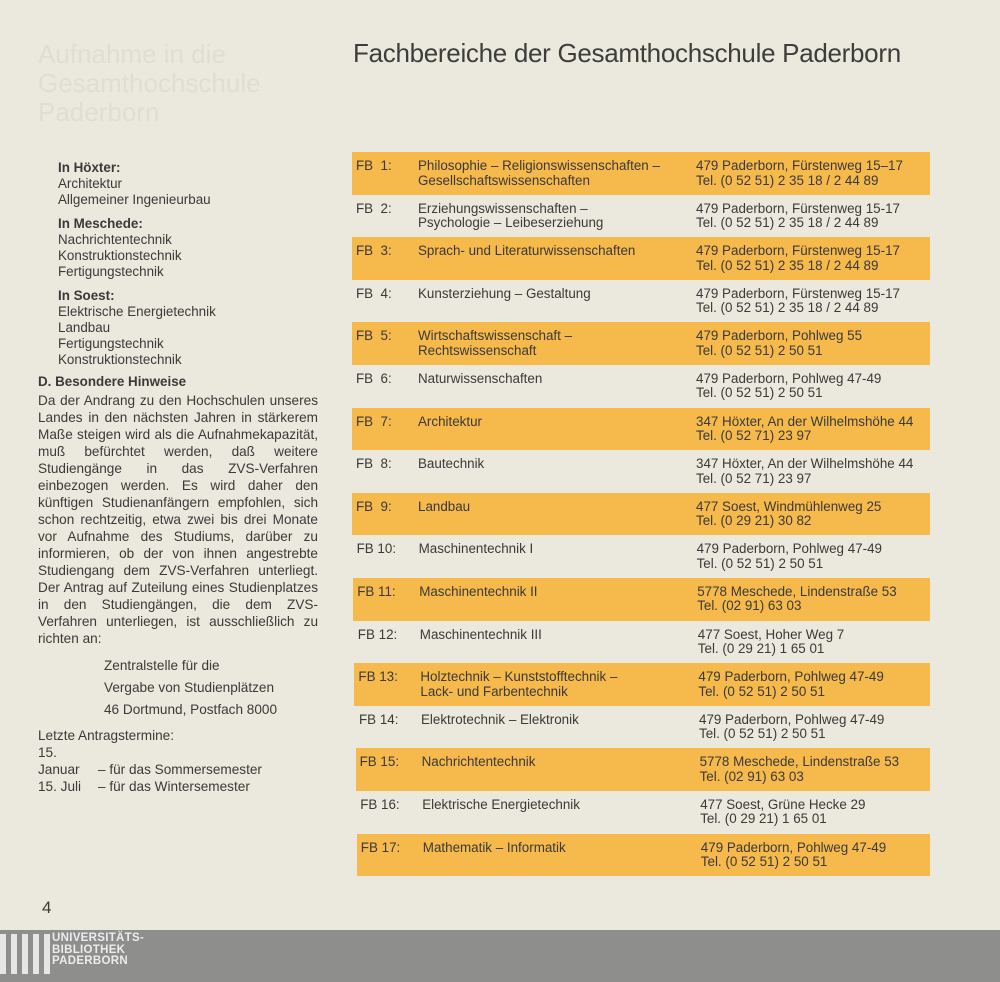 This screenshot has width=1000, height=982. I want to click on name-line: Holztechnik – Kunststofftechnik –, so click(519, 677).